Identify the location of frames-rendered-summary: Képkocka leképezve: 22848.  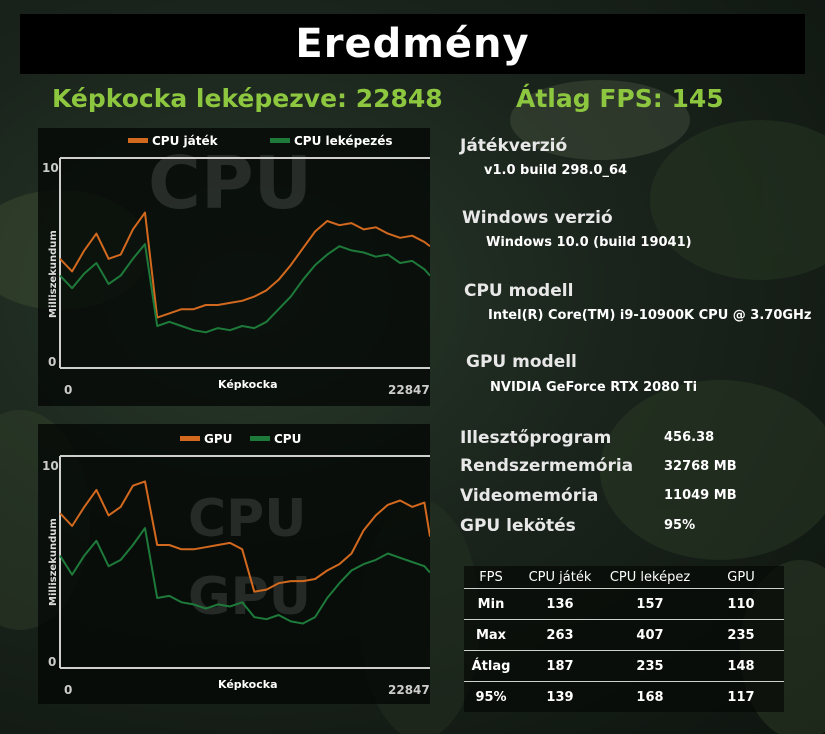
(247, 98).